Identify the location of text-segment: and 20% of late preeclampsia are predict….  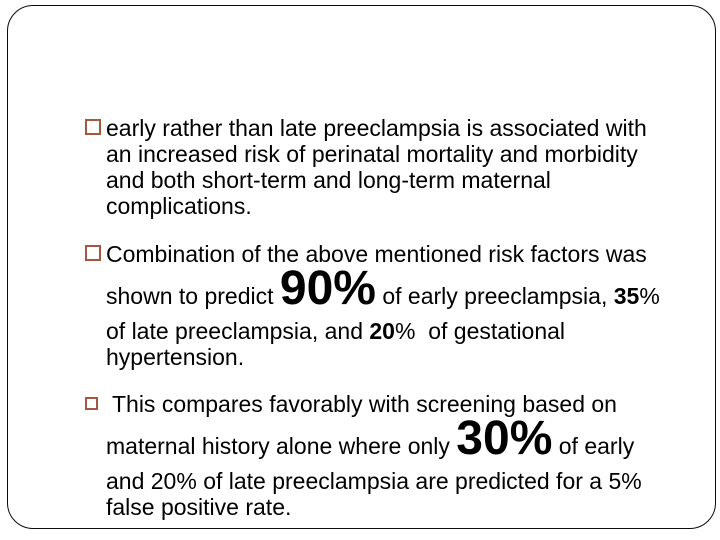
(374, 481).